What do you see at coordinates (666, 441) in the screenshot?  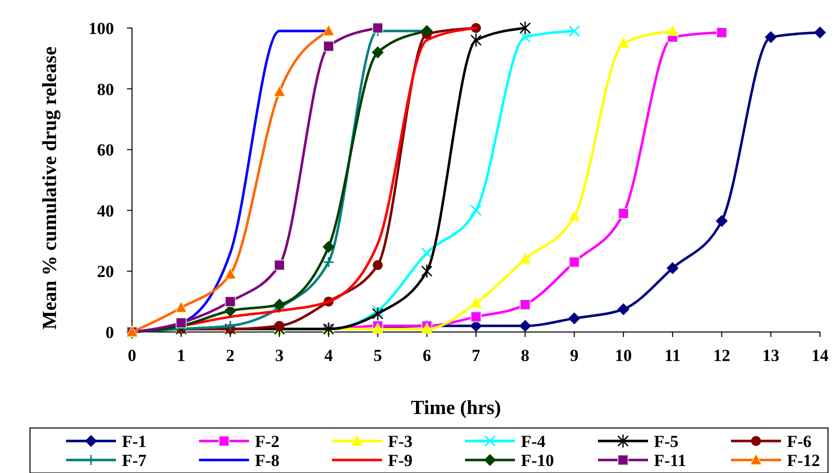 I see `legend-label: F-5` at bounding box center [666, 441].